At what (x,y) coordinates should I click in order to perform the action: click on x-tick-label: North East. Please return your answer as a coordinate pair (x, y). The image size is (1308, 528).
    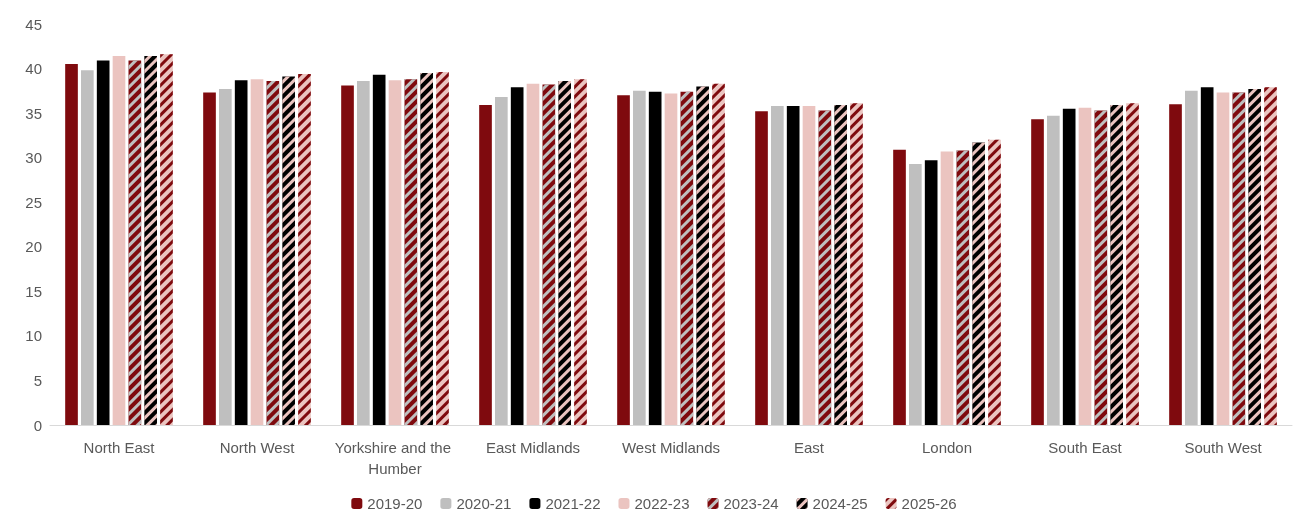
    Looking at the image, I should click on (119, 447).